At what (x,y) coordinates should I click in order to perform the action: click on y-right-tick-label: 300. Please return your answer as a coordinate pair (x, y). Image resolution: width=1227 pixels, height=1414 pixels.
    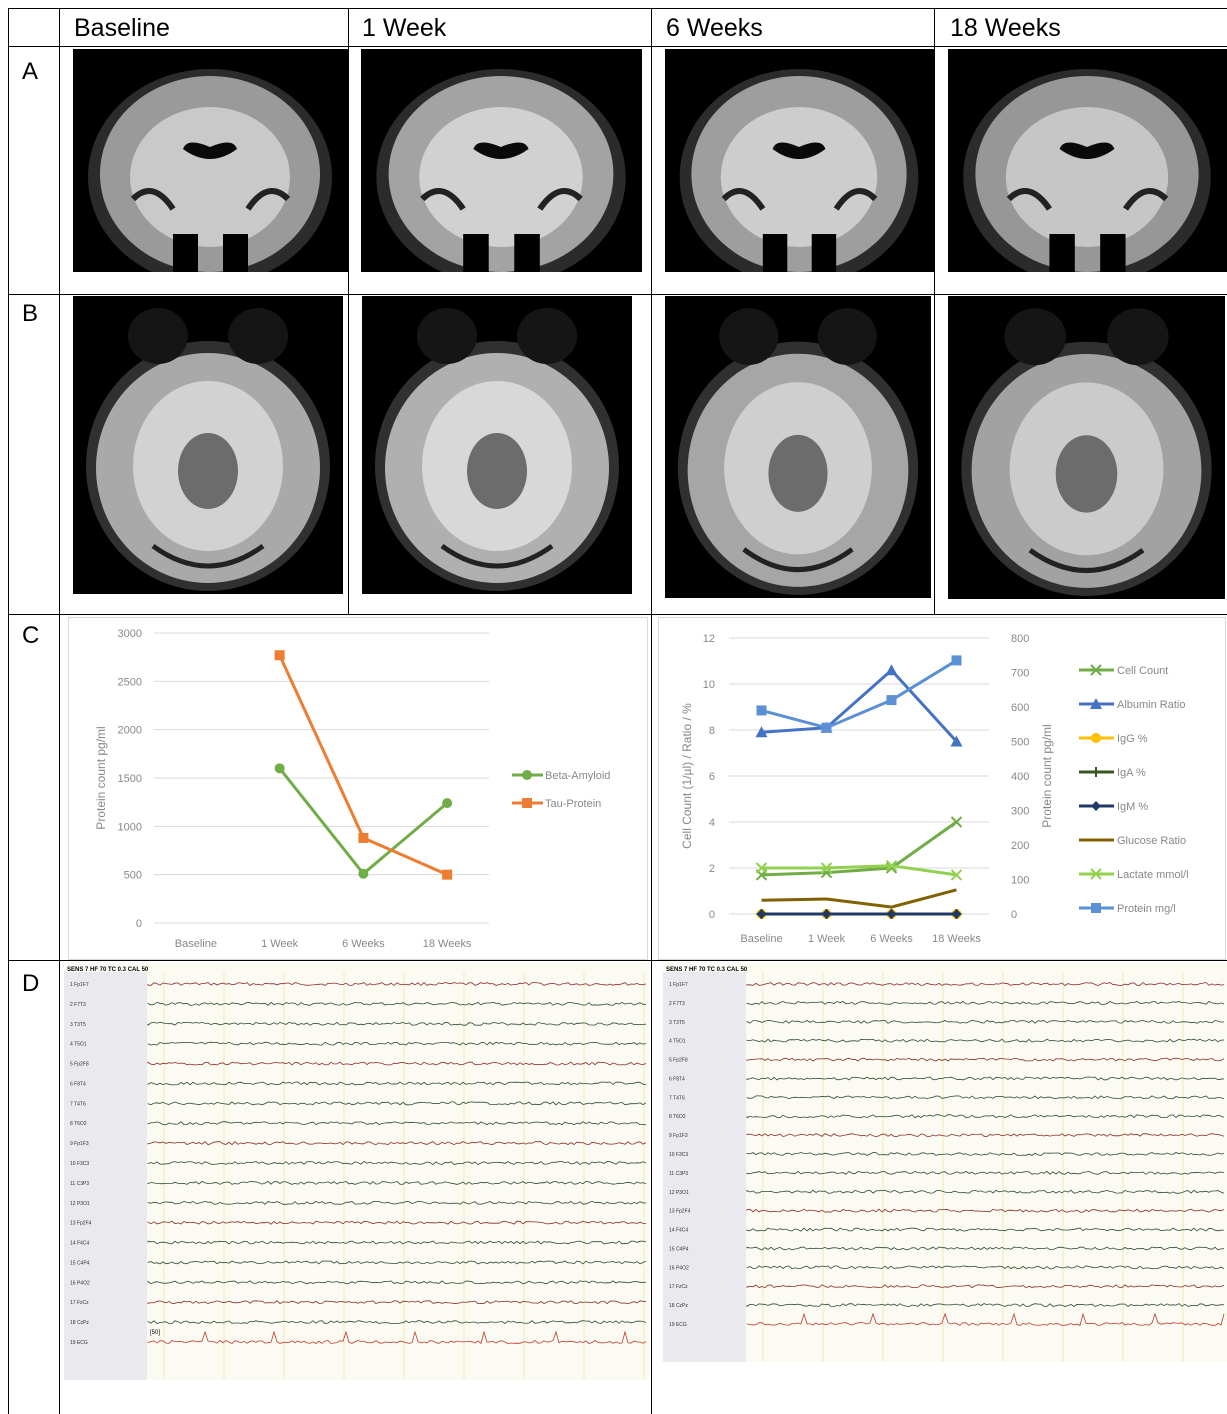
    Looking at the image, I should click on (1020, 812).